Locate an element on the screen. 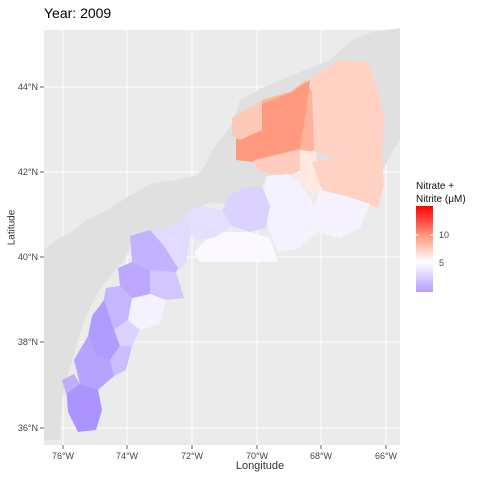  ny-bight is located at coordinates (170, 243).